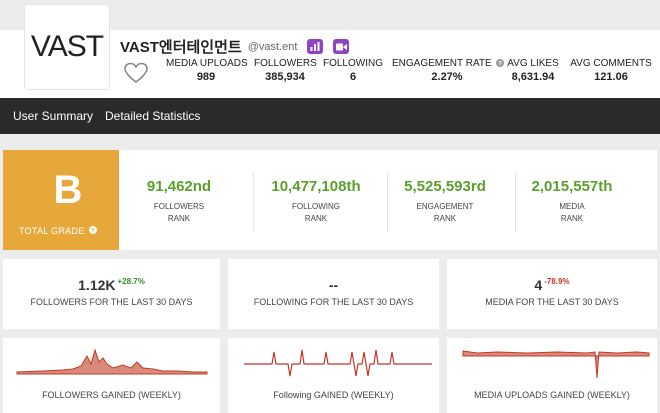 The image size is (660, 413). Describe the element at coordinates (179, 186) in the screenshot. I see `rank-value: 91,462nd` at that location.